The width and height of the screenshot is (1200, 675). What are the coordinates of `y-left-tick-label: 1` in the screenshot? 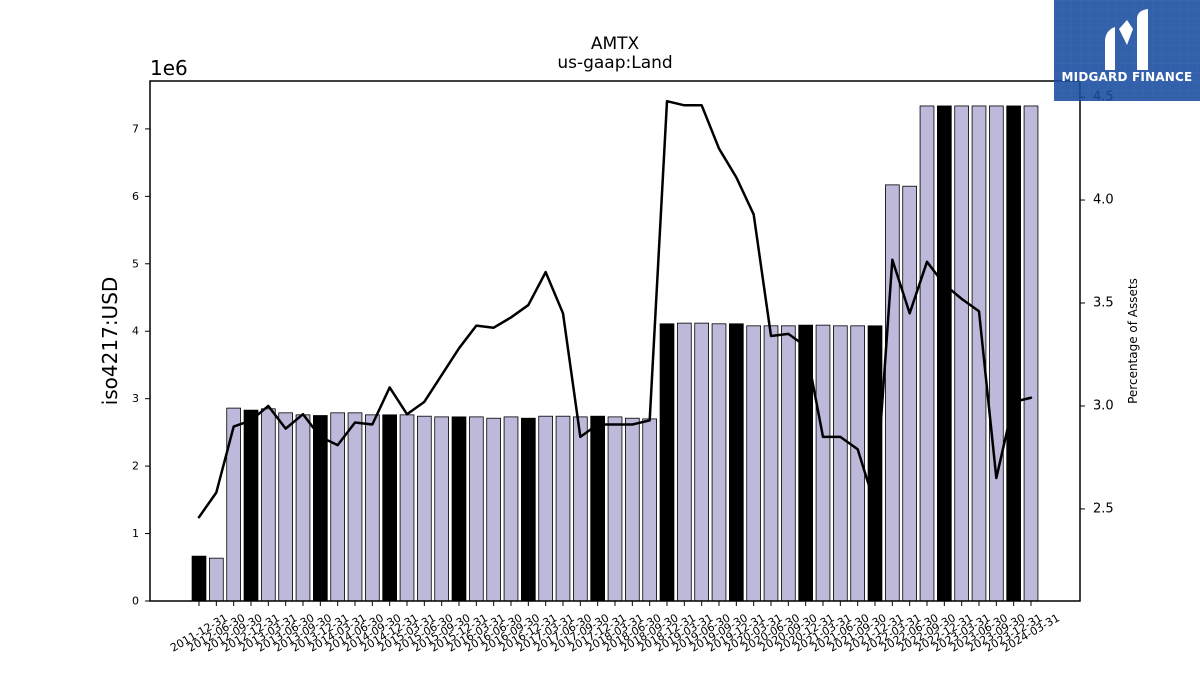 It's located at (135, 533).